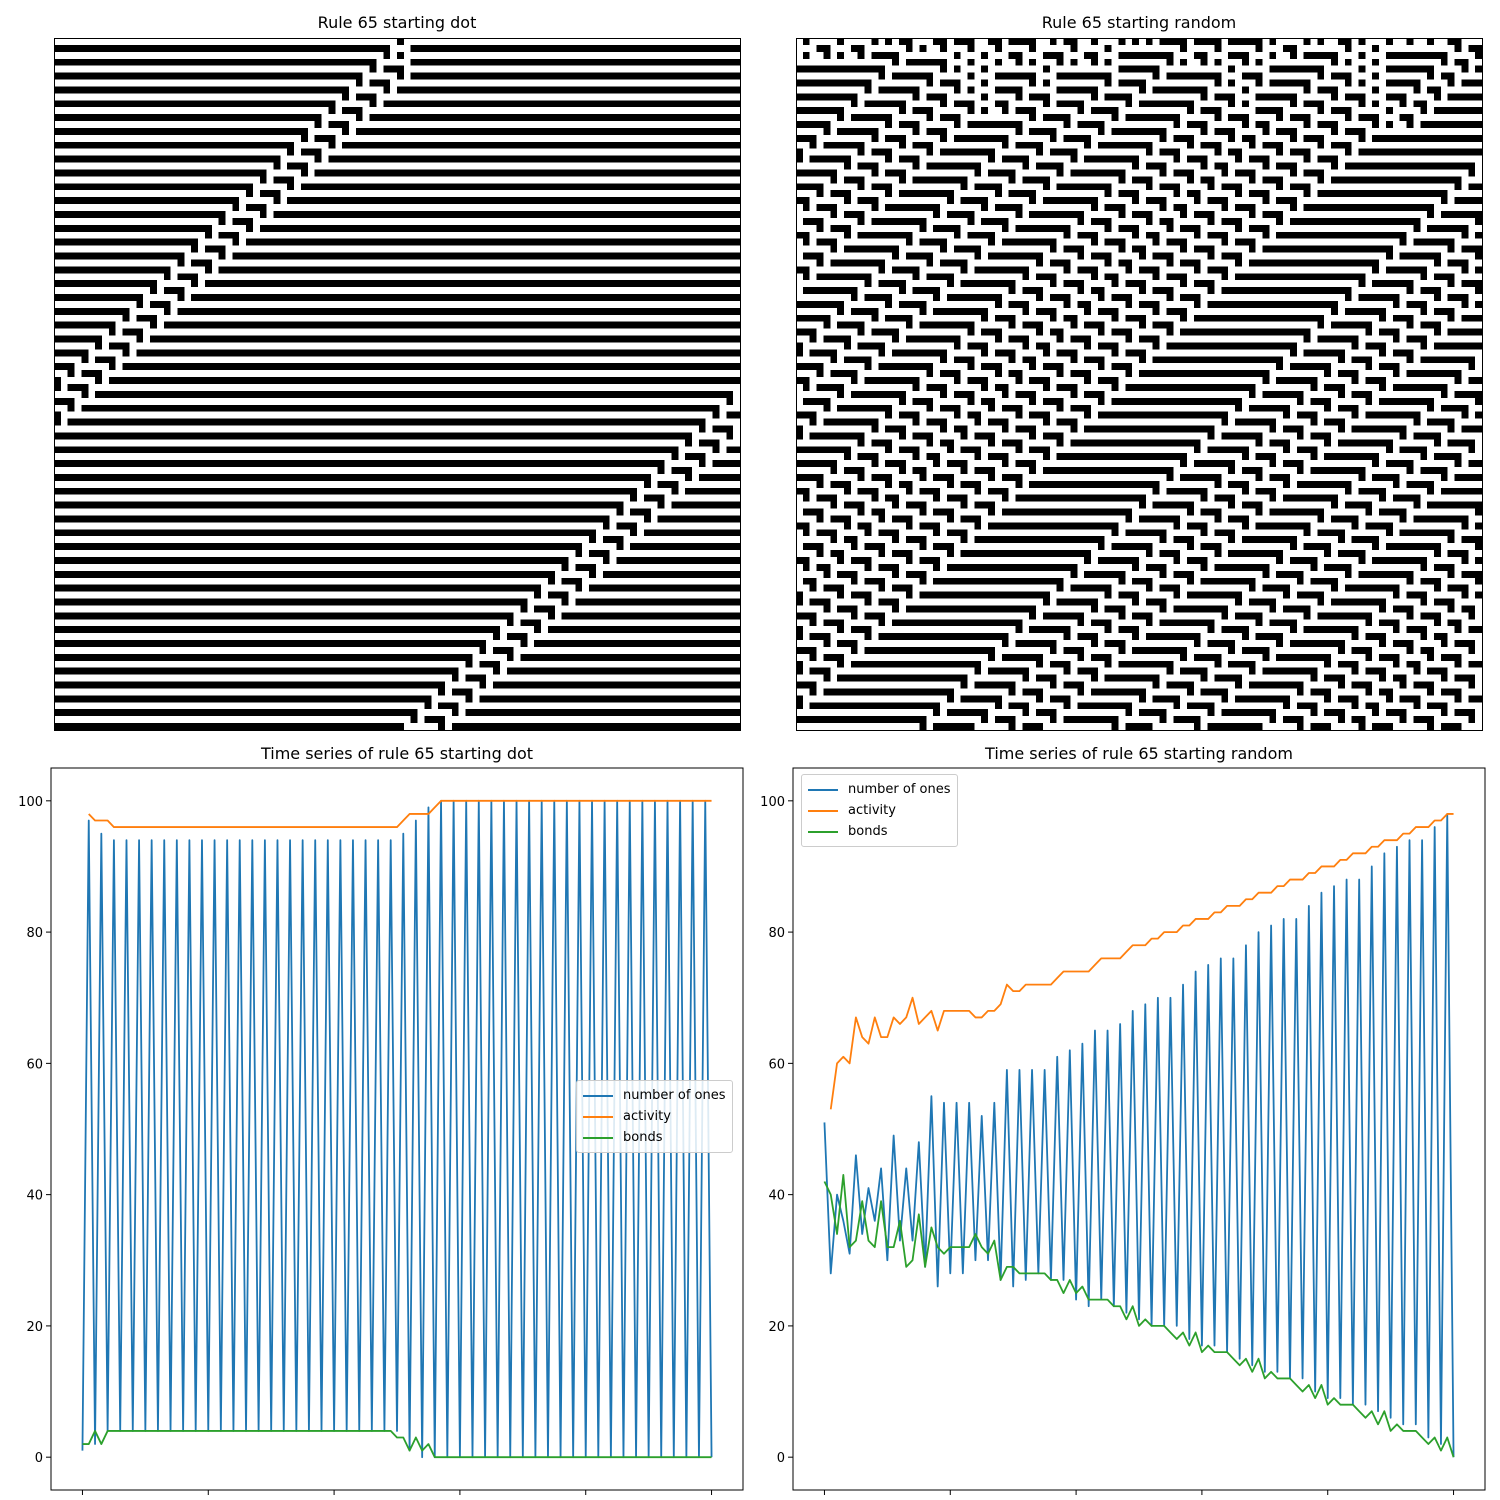  What do you see at coordinates (397, 22) in the screenshot?
I see `title-dot: Rule 65 starting dot` at bounding box center [397, 22].